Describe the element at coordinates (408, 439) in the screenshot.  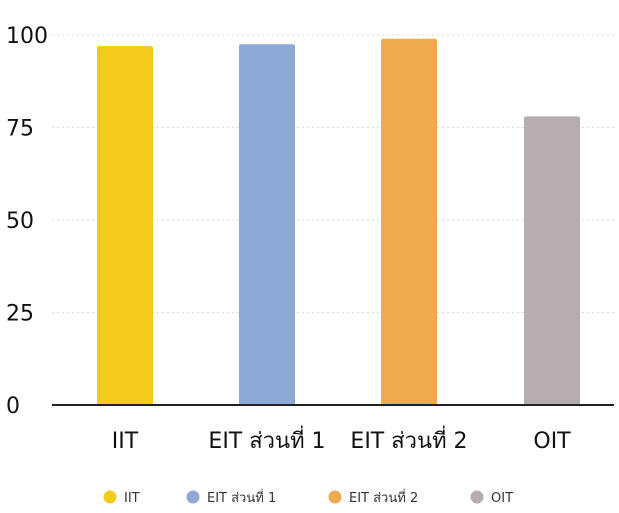
I see `x-category-label: EIT ส่วนที่ 2` at that location.